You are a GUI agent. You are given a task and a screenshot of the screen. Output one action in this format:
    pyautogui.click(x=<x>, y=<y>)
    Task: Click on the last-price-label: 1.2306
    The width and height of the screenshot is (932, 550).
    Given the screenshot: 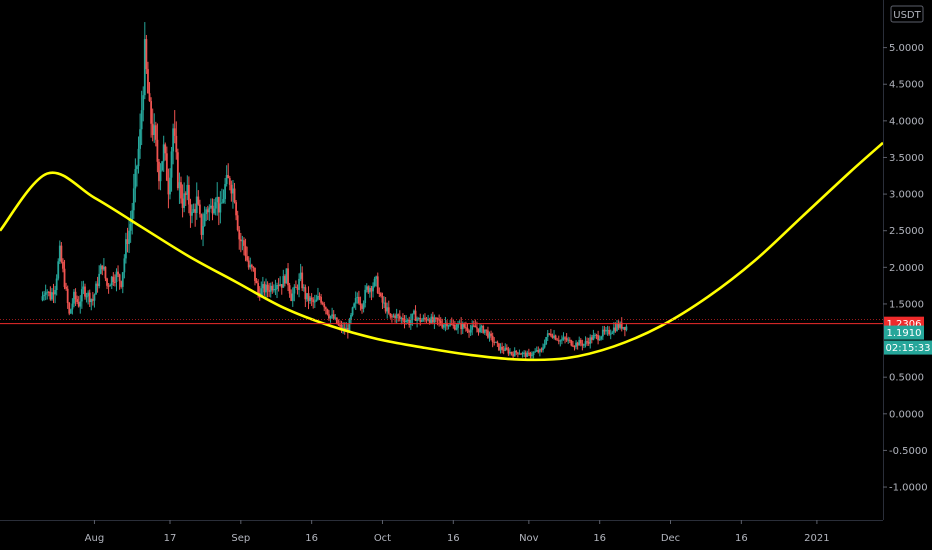 What is the action you would take?
    pyautogui.click(x=904, y=324)
    